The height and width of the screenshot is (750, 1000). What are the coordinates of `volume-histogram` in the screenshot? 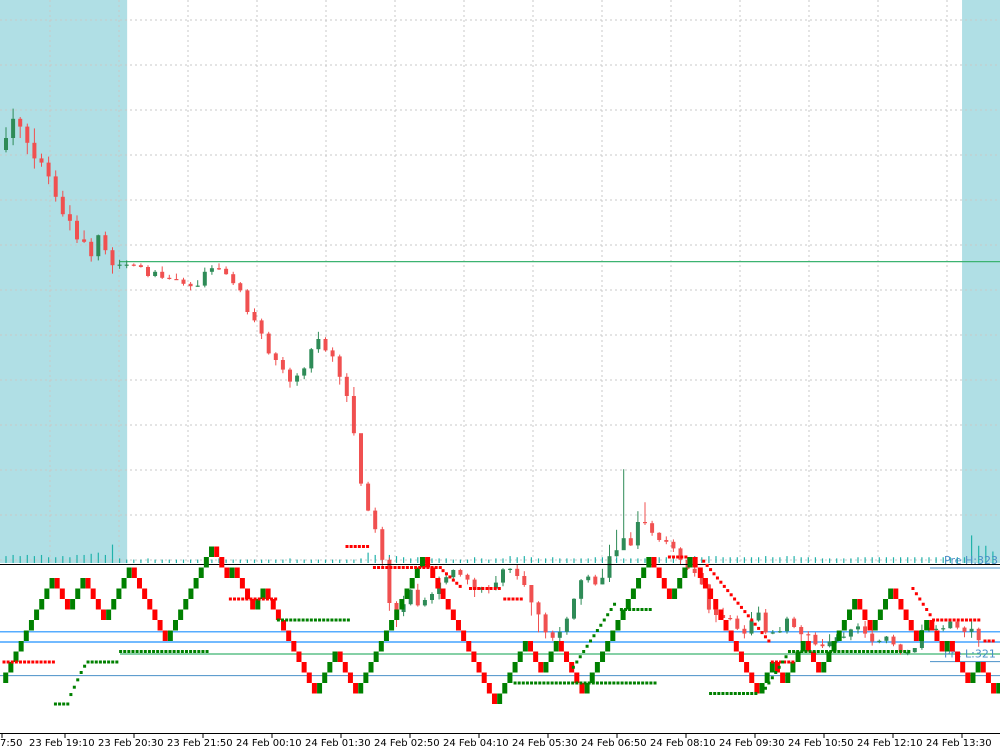 It's located at (499, 549).